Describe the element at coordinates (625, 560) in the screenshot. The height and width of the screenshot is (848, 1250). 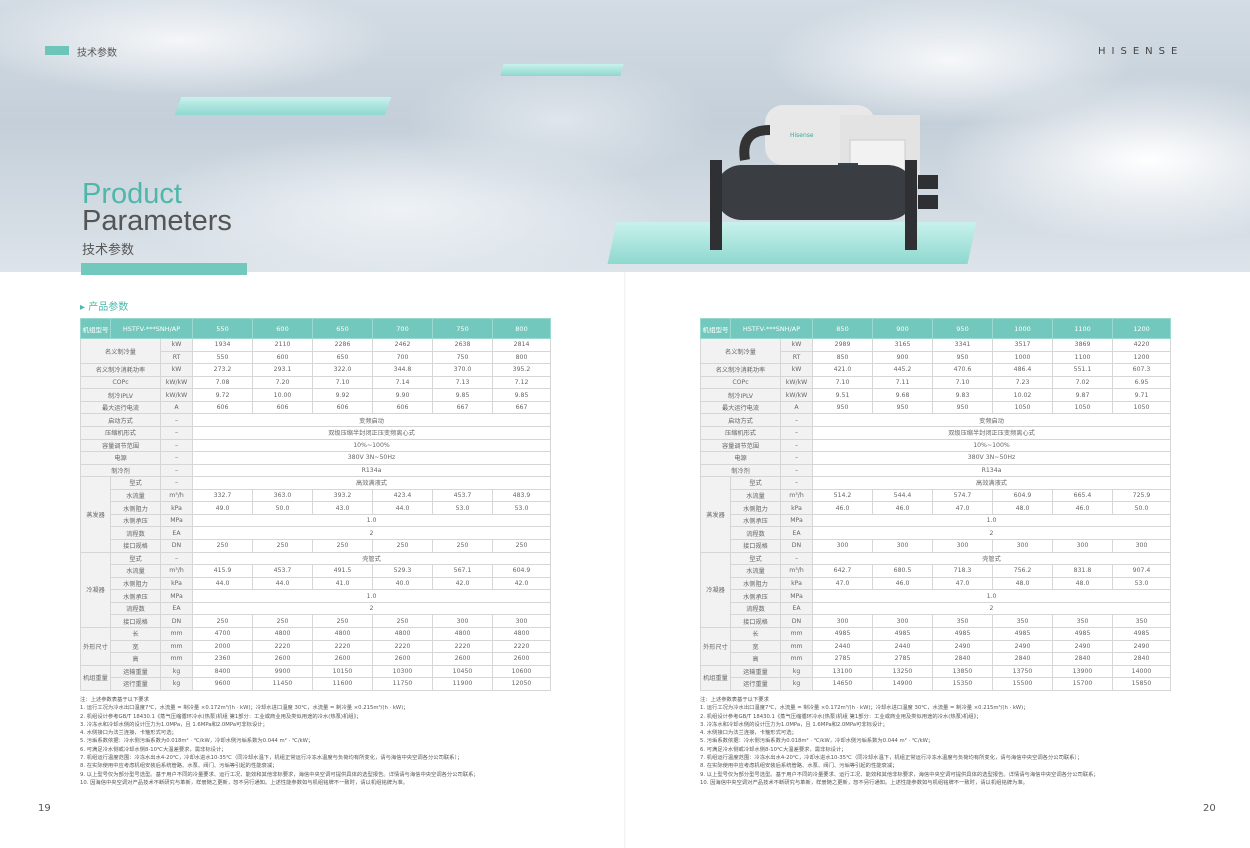
I see `page-fold` at that location.